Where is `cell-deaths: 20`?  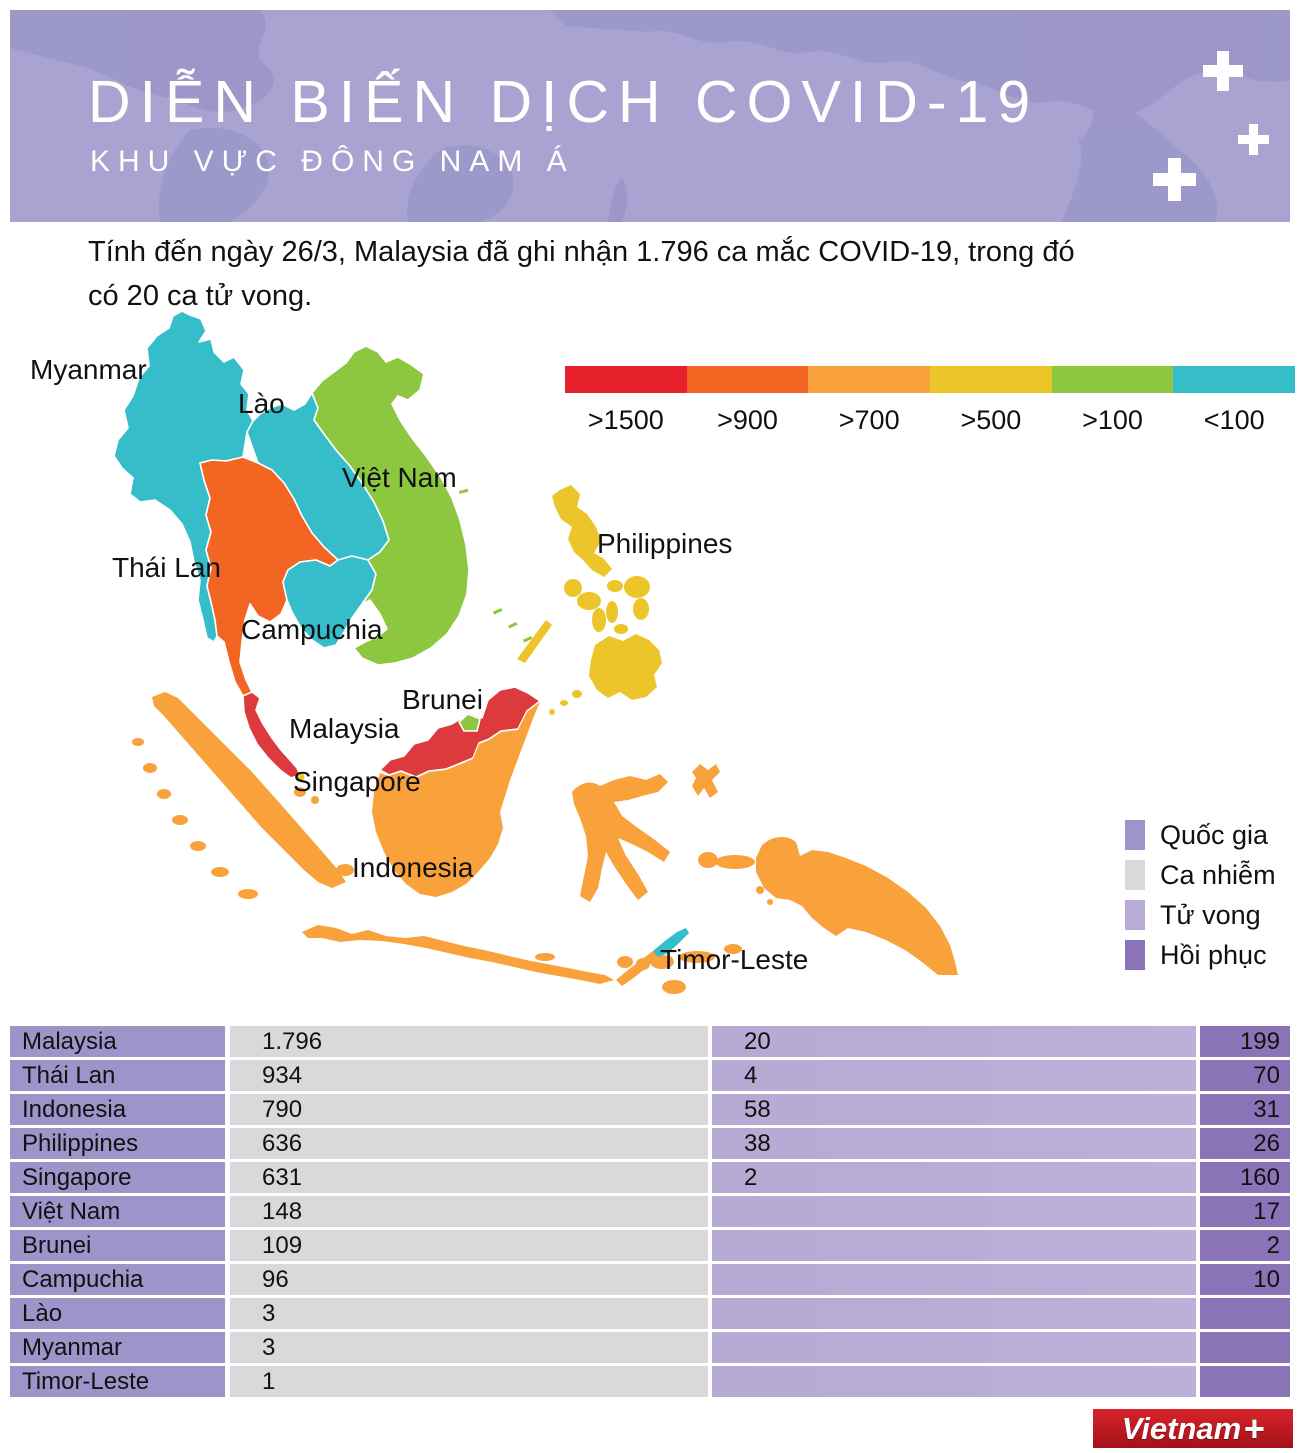
cell-deaths: 20 is located at coordinates (954, 1041).